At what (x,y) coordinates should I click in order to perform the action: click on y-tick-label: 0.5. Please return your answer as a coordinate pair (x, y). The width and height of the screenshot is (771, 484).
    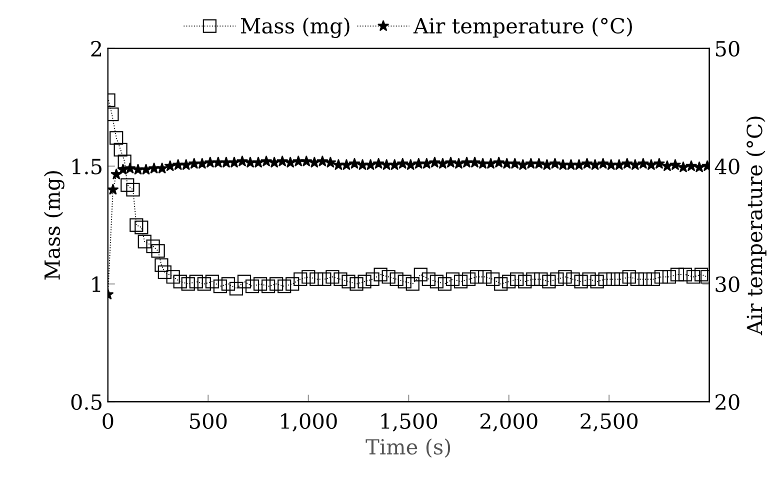
    Looking at the image, I should click on (86, 402).